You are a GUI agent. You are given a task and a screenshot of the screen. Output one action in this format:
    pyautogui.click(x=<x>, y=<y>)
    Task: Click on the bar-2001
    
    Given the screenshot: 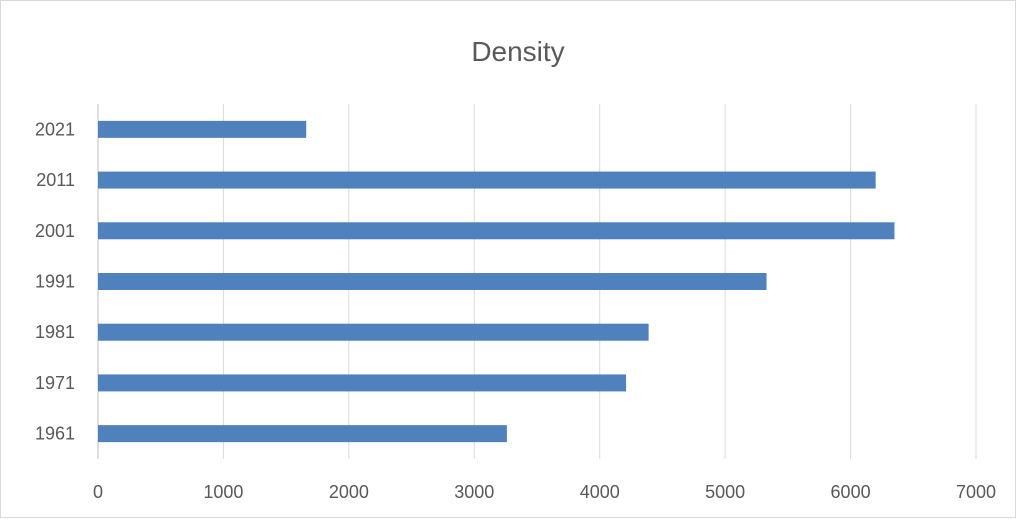 What is the action you would take?
    pyautogui.click(x=496, y=231)
    